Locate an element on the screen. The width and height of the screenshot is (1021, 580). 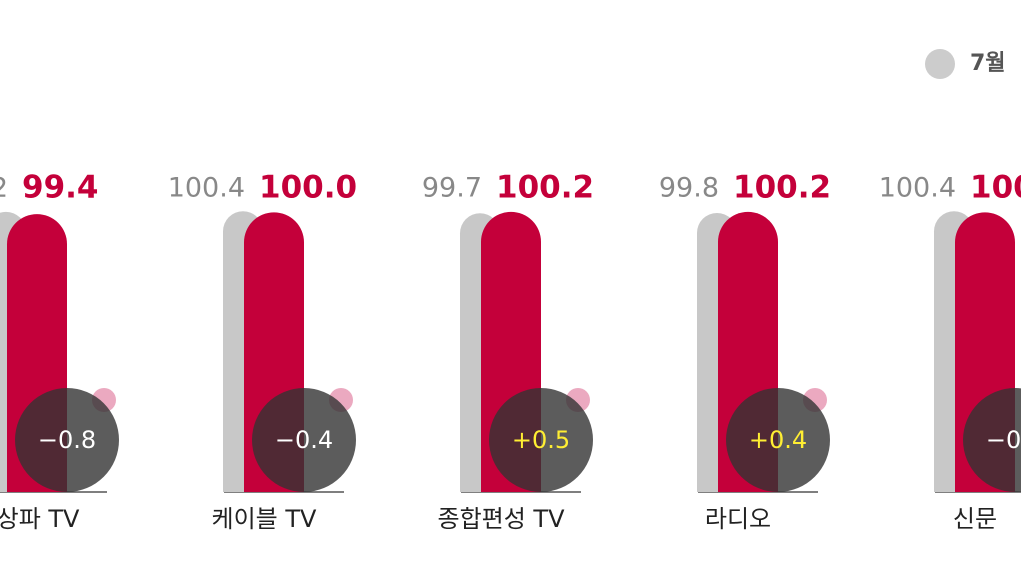
x-tick-label: 종합편성 TV is located at coordinates (501, 519).